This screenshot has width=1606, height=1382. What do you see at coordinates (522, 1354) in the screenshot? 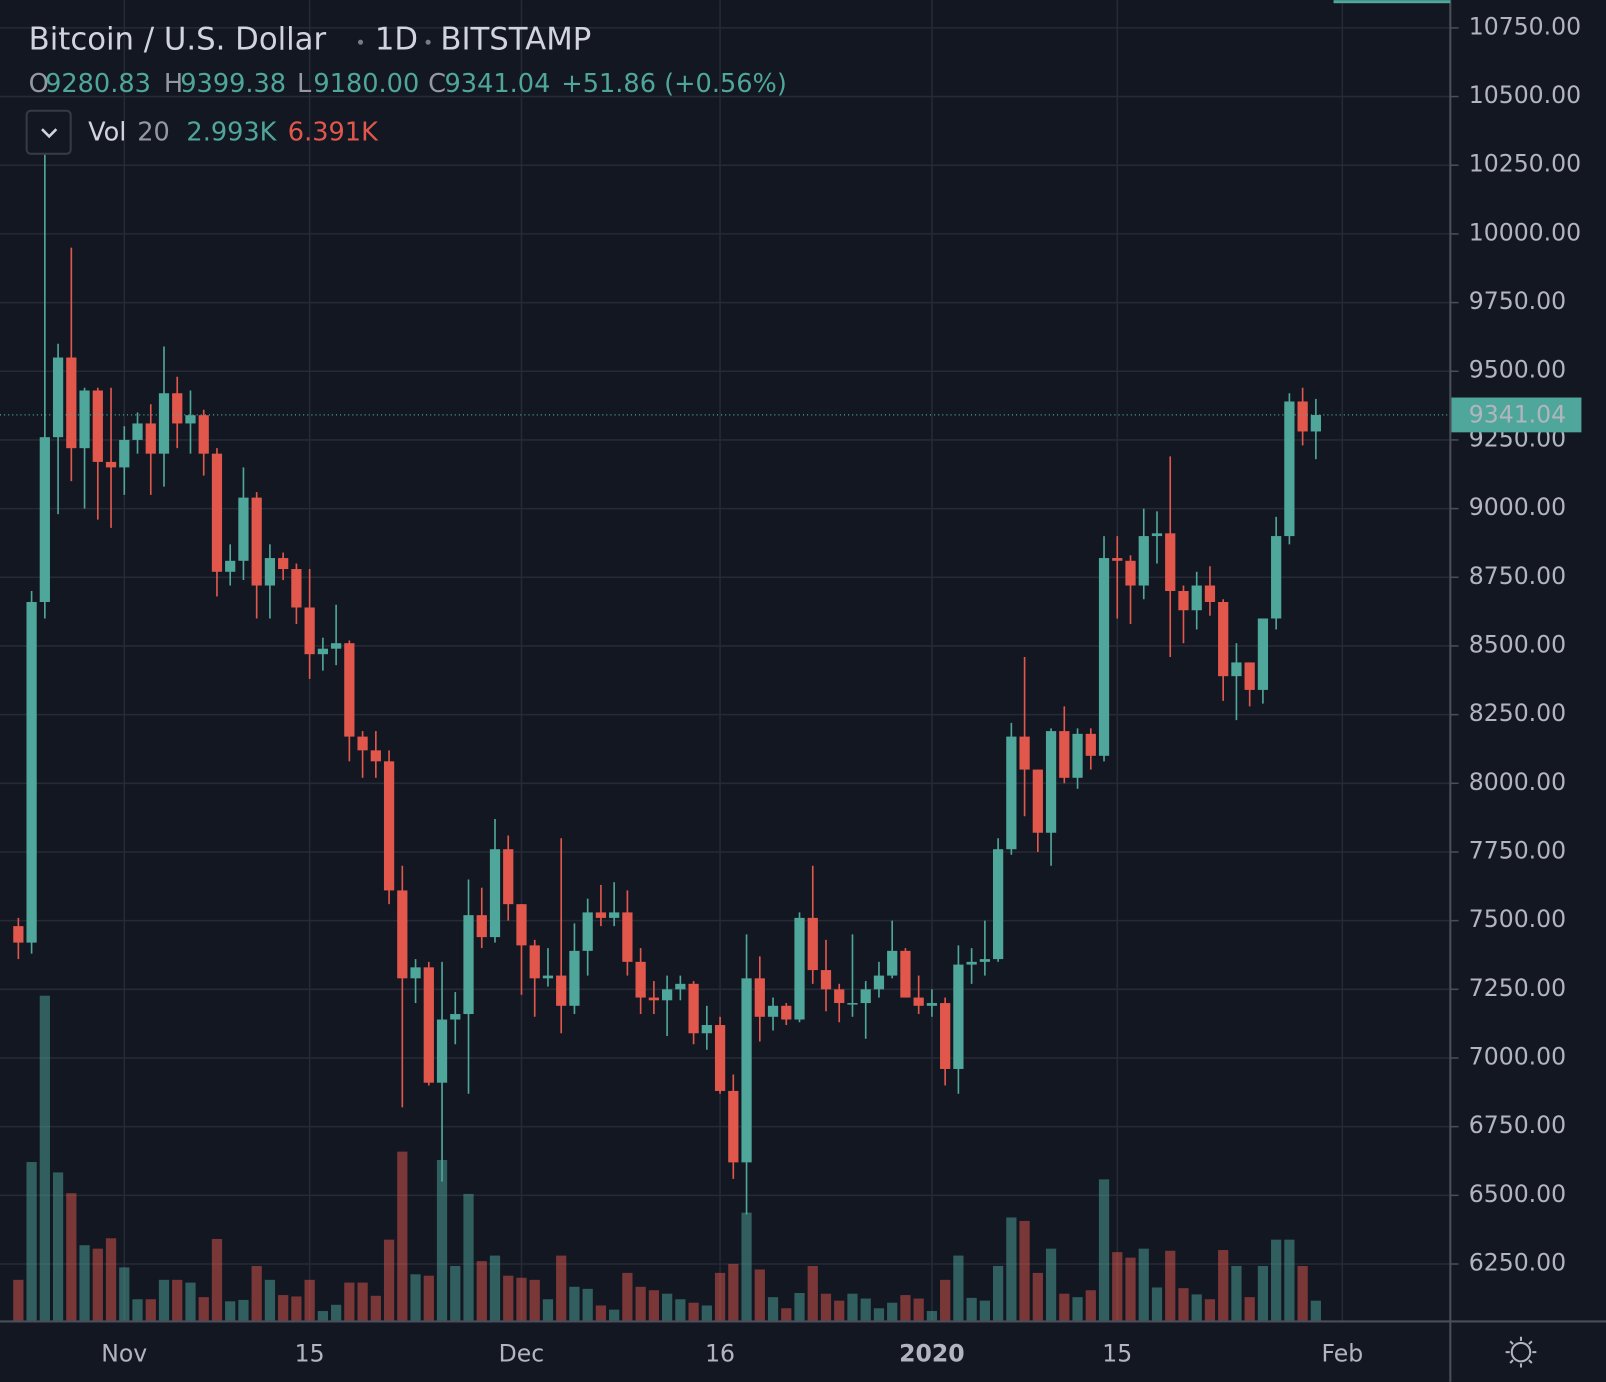
I see `x-tick-label: Dec` at bounding box center [522, 1354].